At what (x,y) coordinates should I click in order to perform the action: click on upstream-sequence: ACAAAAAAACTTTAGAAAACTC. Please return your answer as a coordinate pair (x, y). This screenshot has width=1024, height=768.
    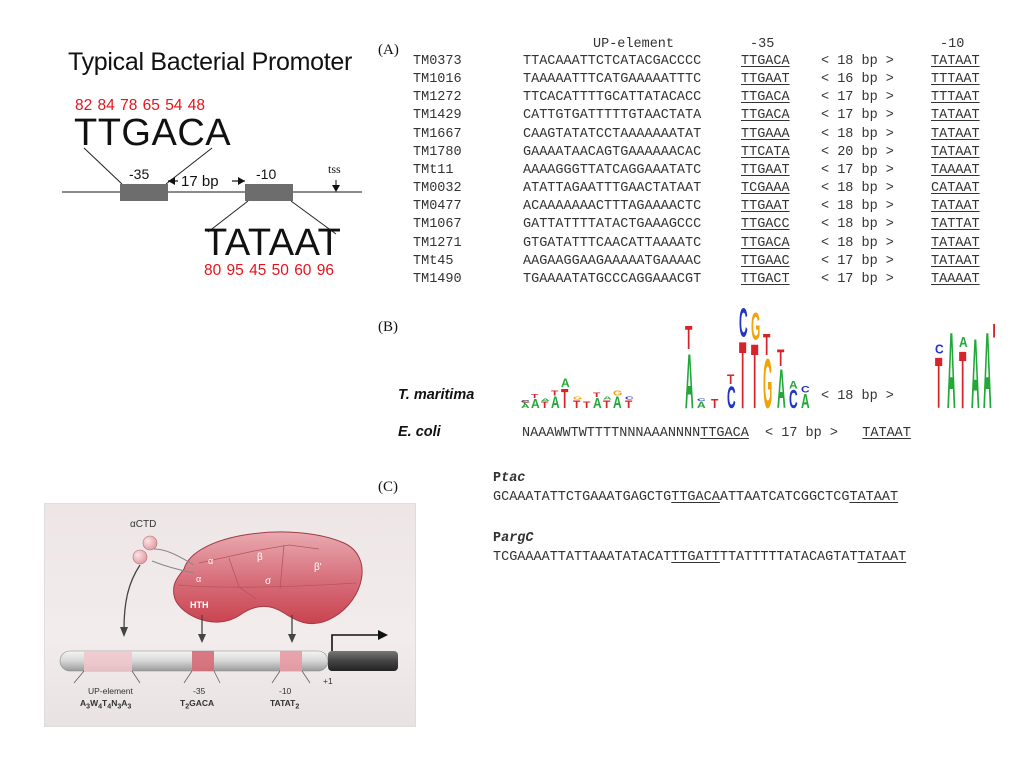
    Looking at the image, I should click on (612, 207).